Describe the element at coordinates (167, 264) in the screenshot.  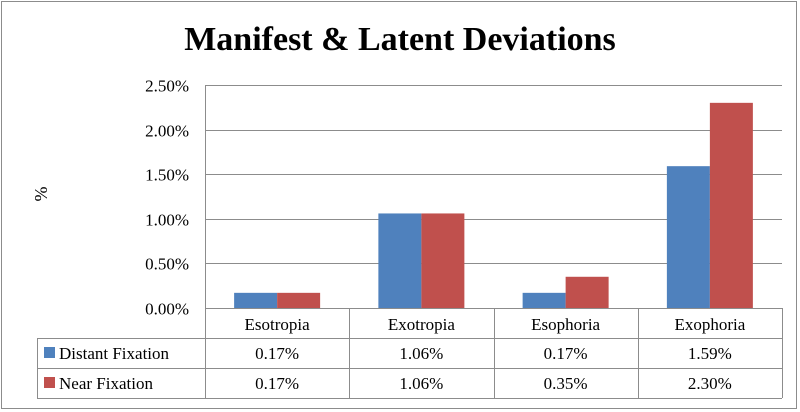
I see `y-tick-label: 0.50%` at that location.